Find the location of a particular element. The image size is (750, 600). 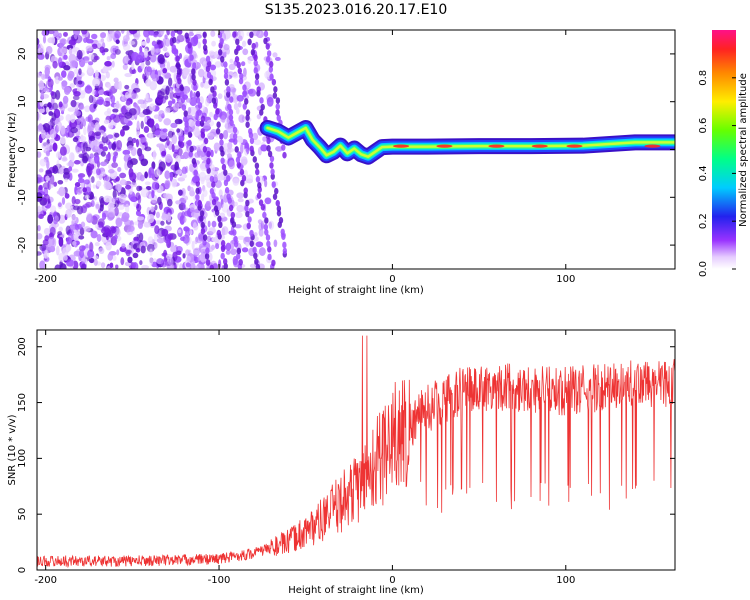

y-tick-label: 200 is located at coordinates (22, 346).